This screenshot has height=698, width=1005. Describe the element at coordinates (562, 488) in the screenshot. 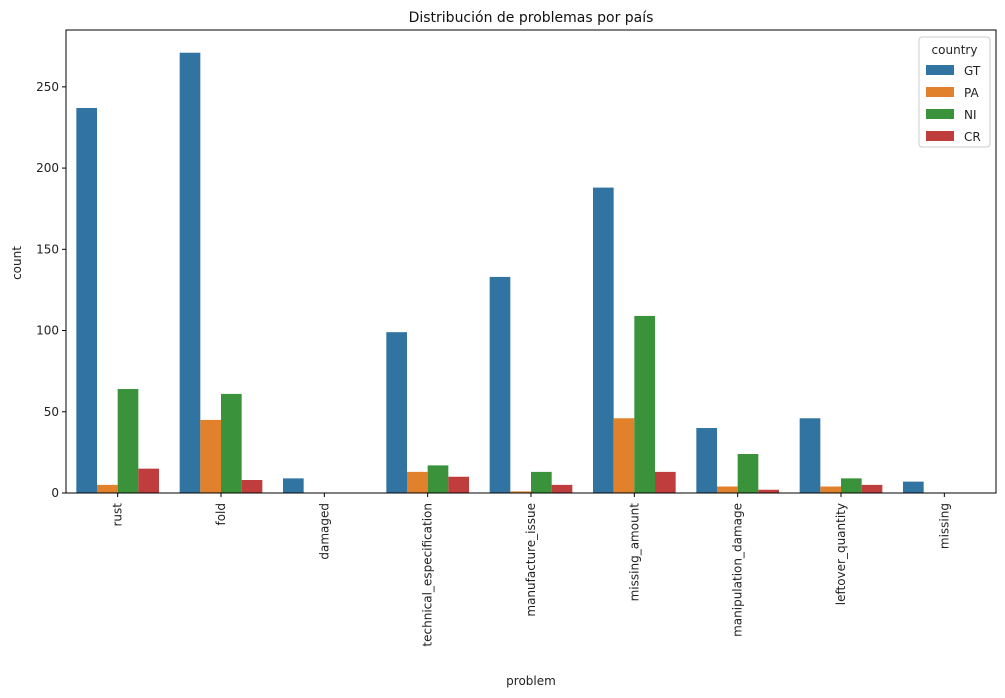

I see `bar-CR-manufacture_issue` at that location.